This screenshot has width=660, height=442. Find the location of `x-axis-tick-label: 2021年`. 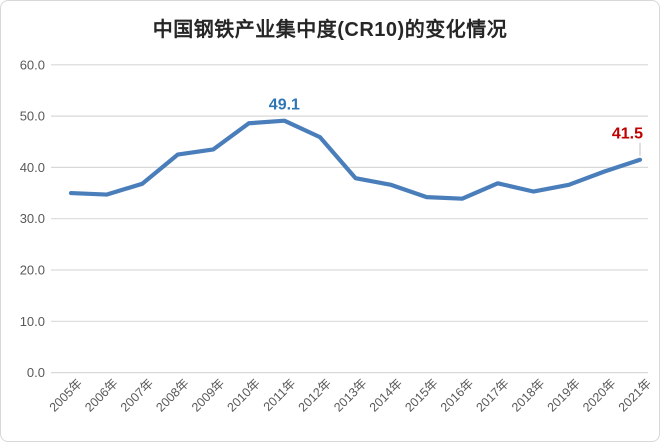

x-axis-tick-label: 2021年 is located at coordinates (635, 395).